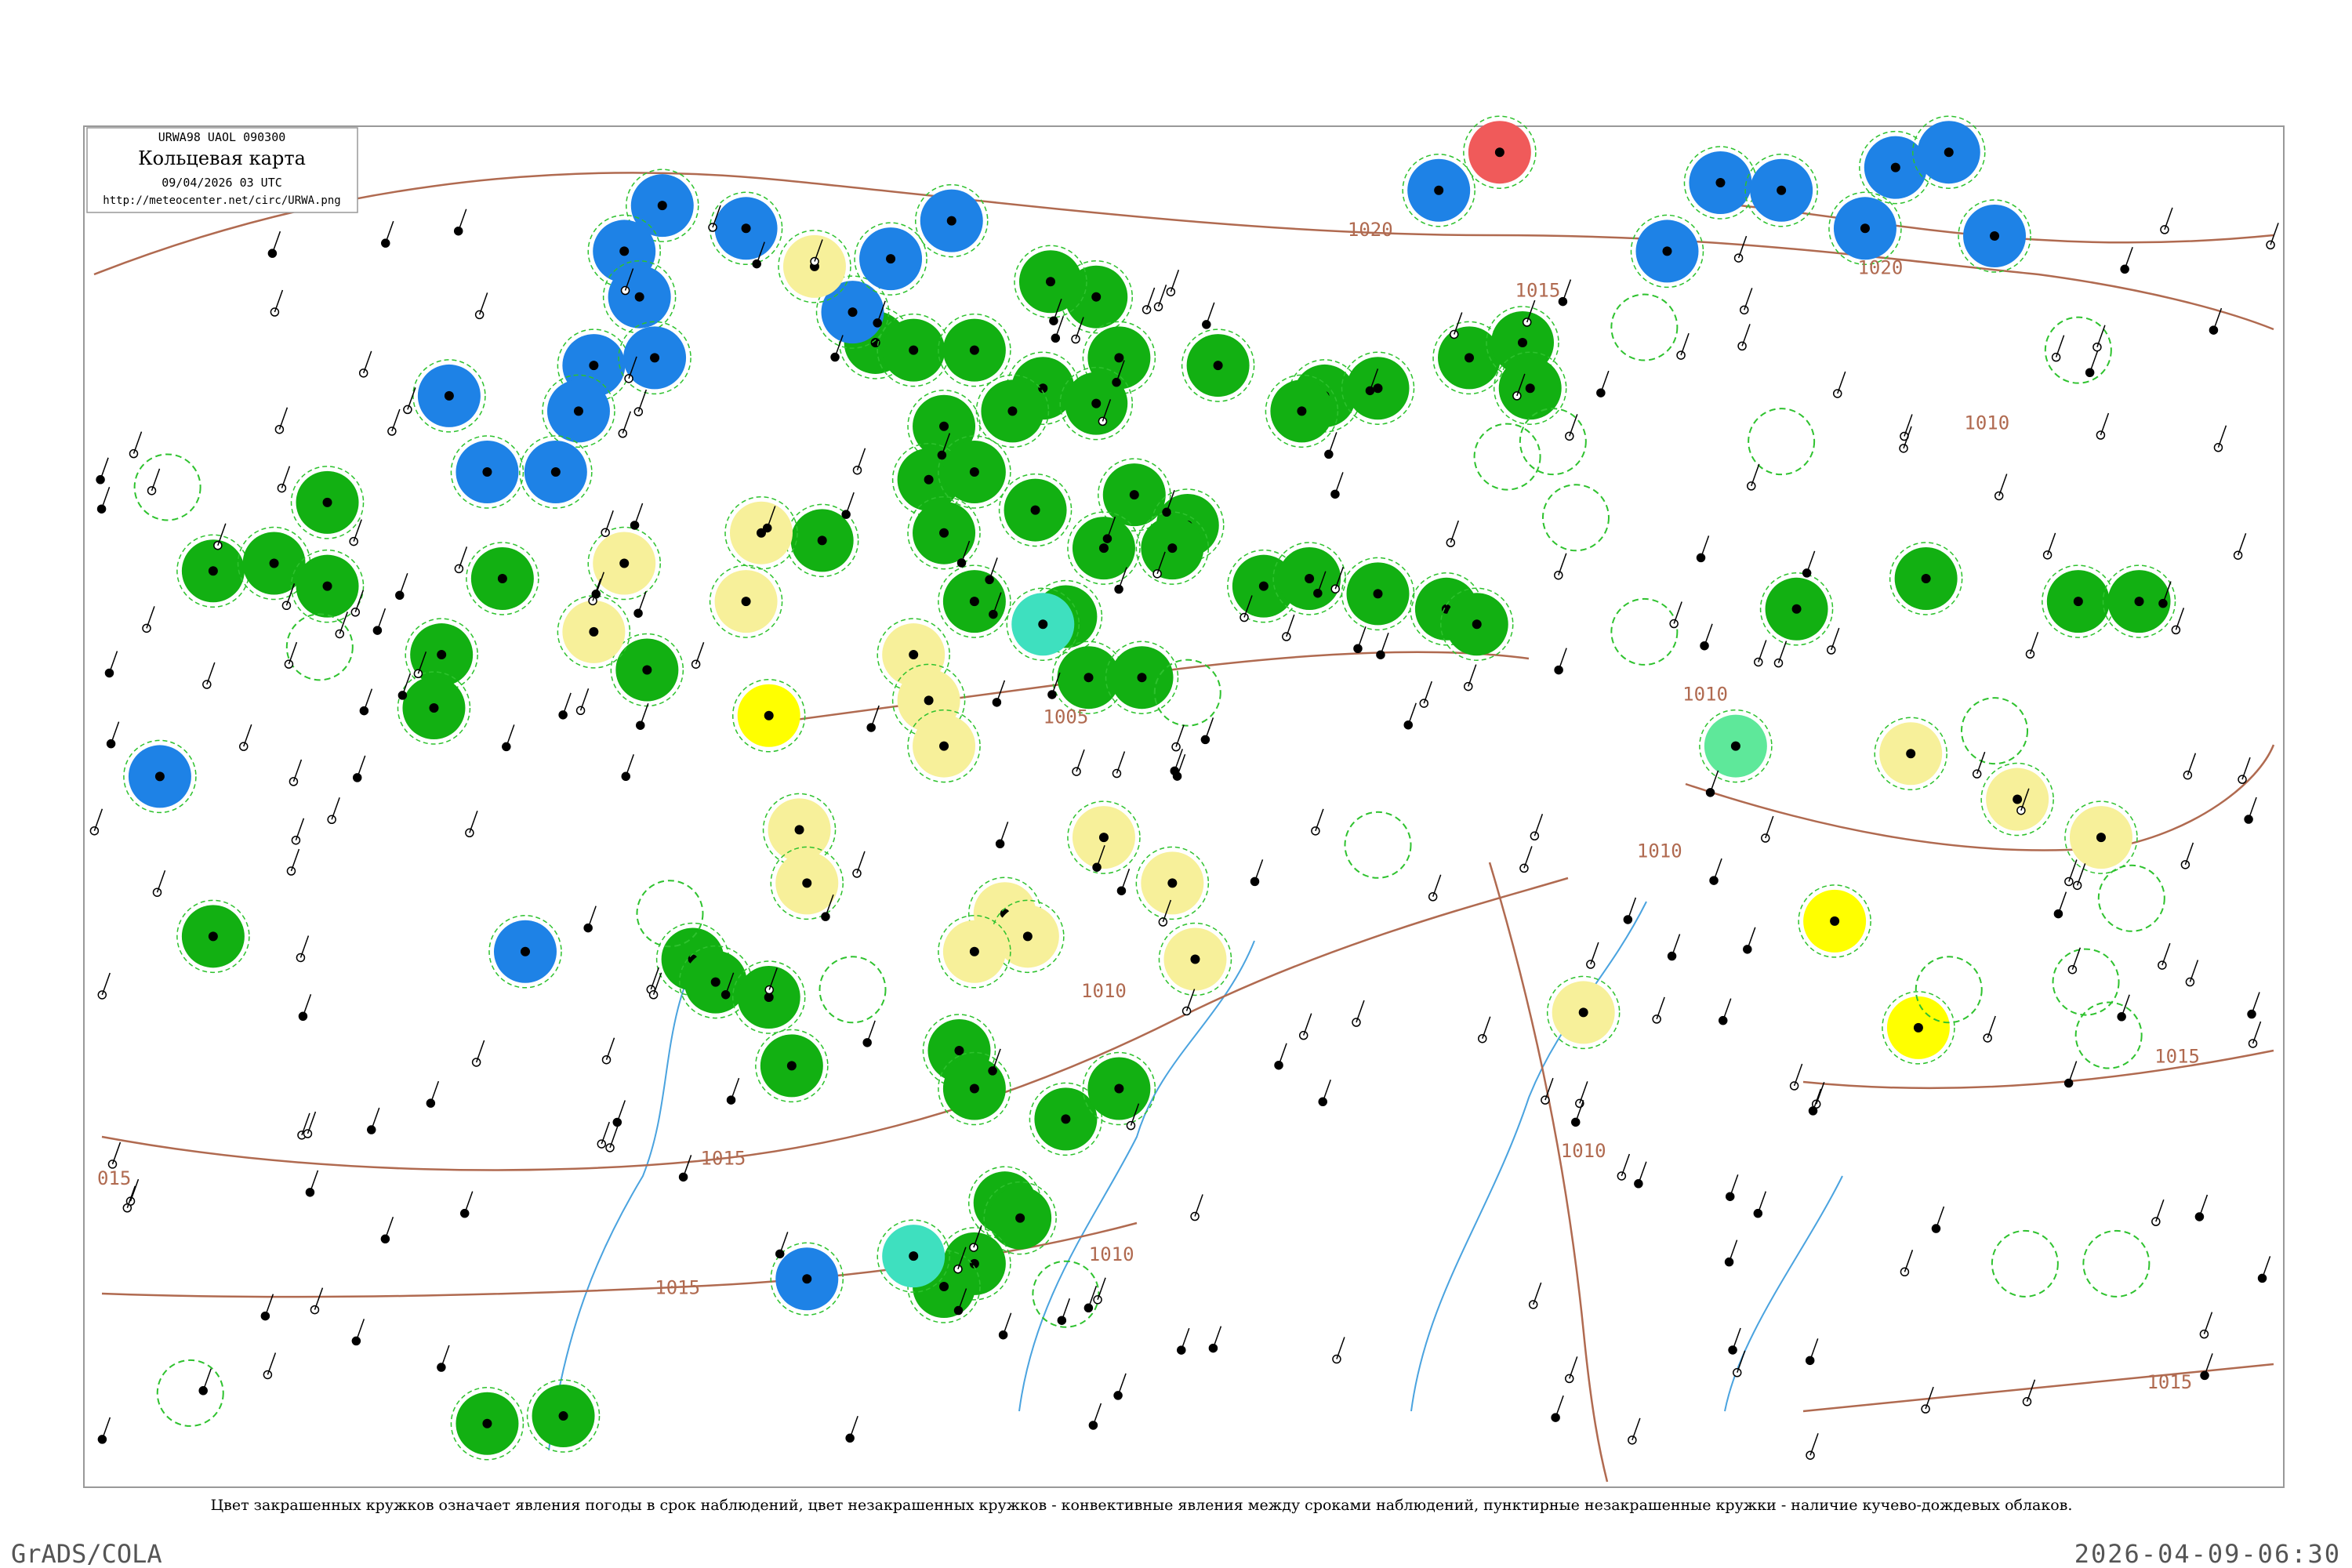  Describe the element at coordinates (723, 1159) in the screenshot. I see `isobar-label: 1015` at that location.